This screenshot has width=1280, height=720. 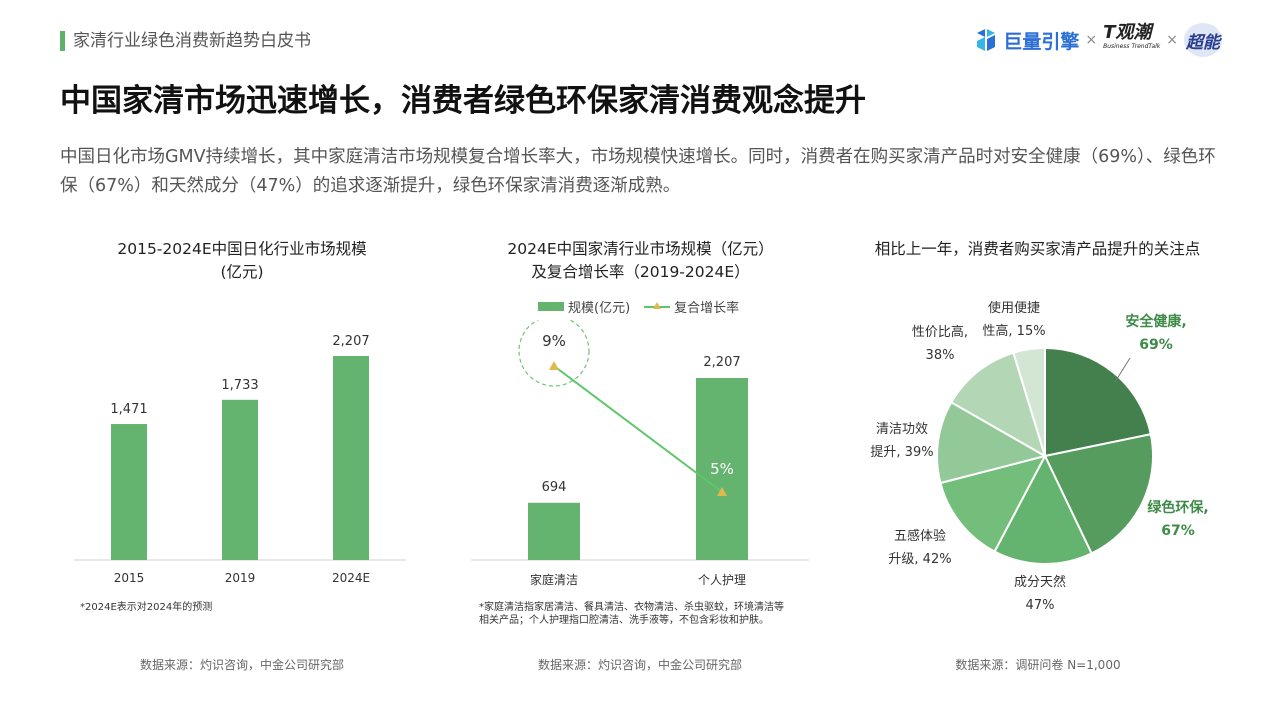 I want to click on slice-label: 清洁功效, so click(x=902, y=429).